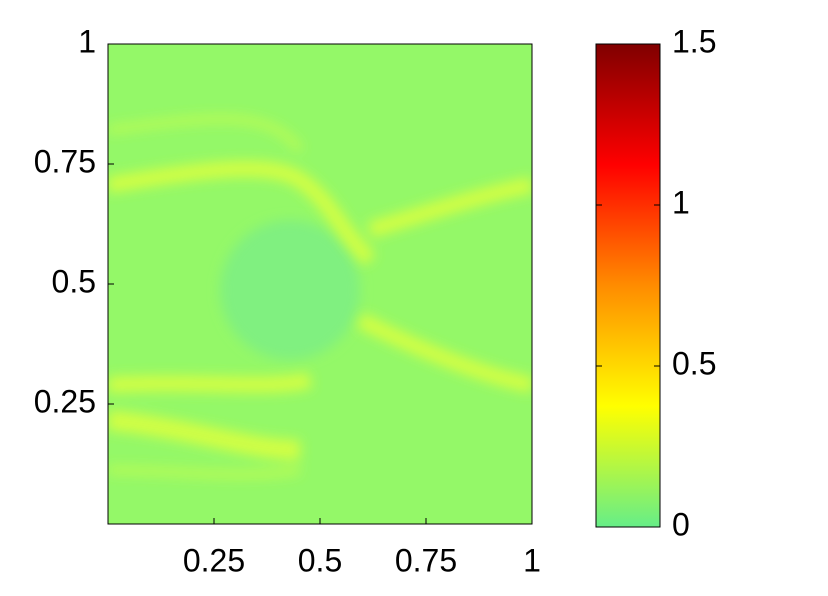 Image resolution: width=828 pixels, height=596 pixels. Describe the element at coordinates (694, 363) in the screenshot. I see `colorbar-tick-label: 0.5` at that location.